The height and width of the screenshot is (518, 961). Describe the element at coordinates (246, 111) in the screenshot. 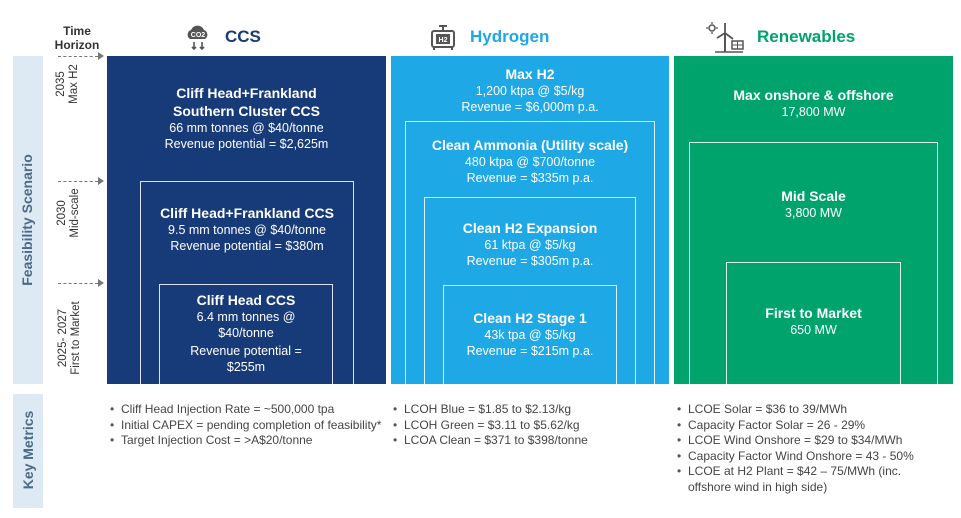

I see `ccs-max-title-2: Southern Cluster CCS` at that location.